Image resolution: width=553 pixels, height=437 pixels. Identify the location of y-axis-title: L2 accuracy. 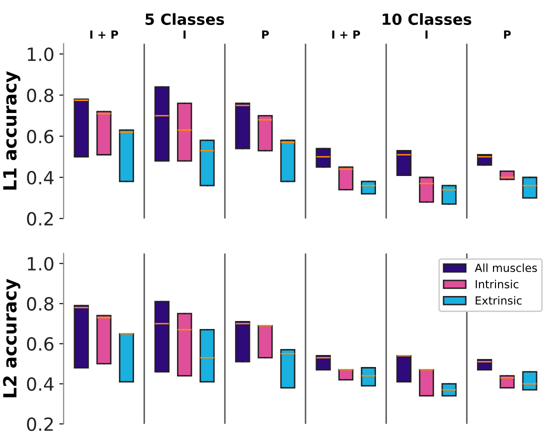
(11, 338).